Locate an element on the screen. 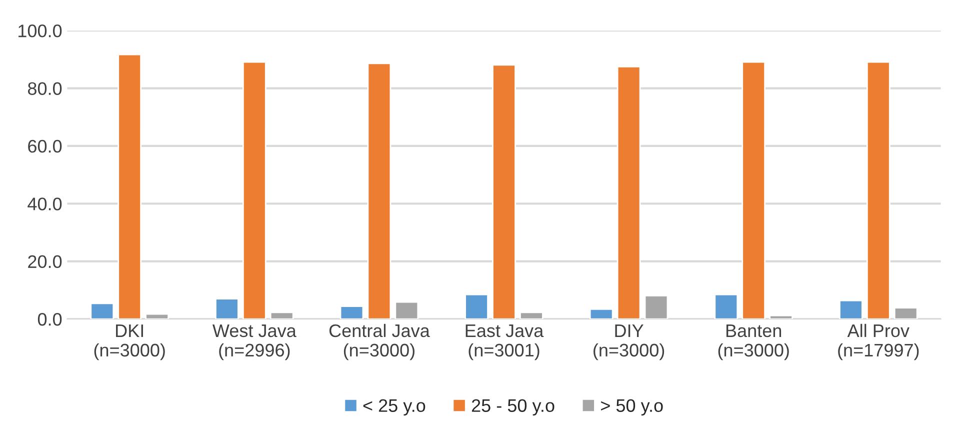 The image size is (960, 437). x-tick-label: DIY (n=3000) is located at coordinates (629, 342).